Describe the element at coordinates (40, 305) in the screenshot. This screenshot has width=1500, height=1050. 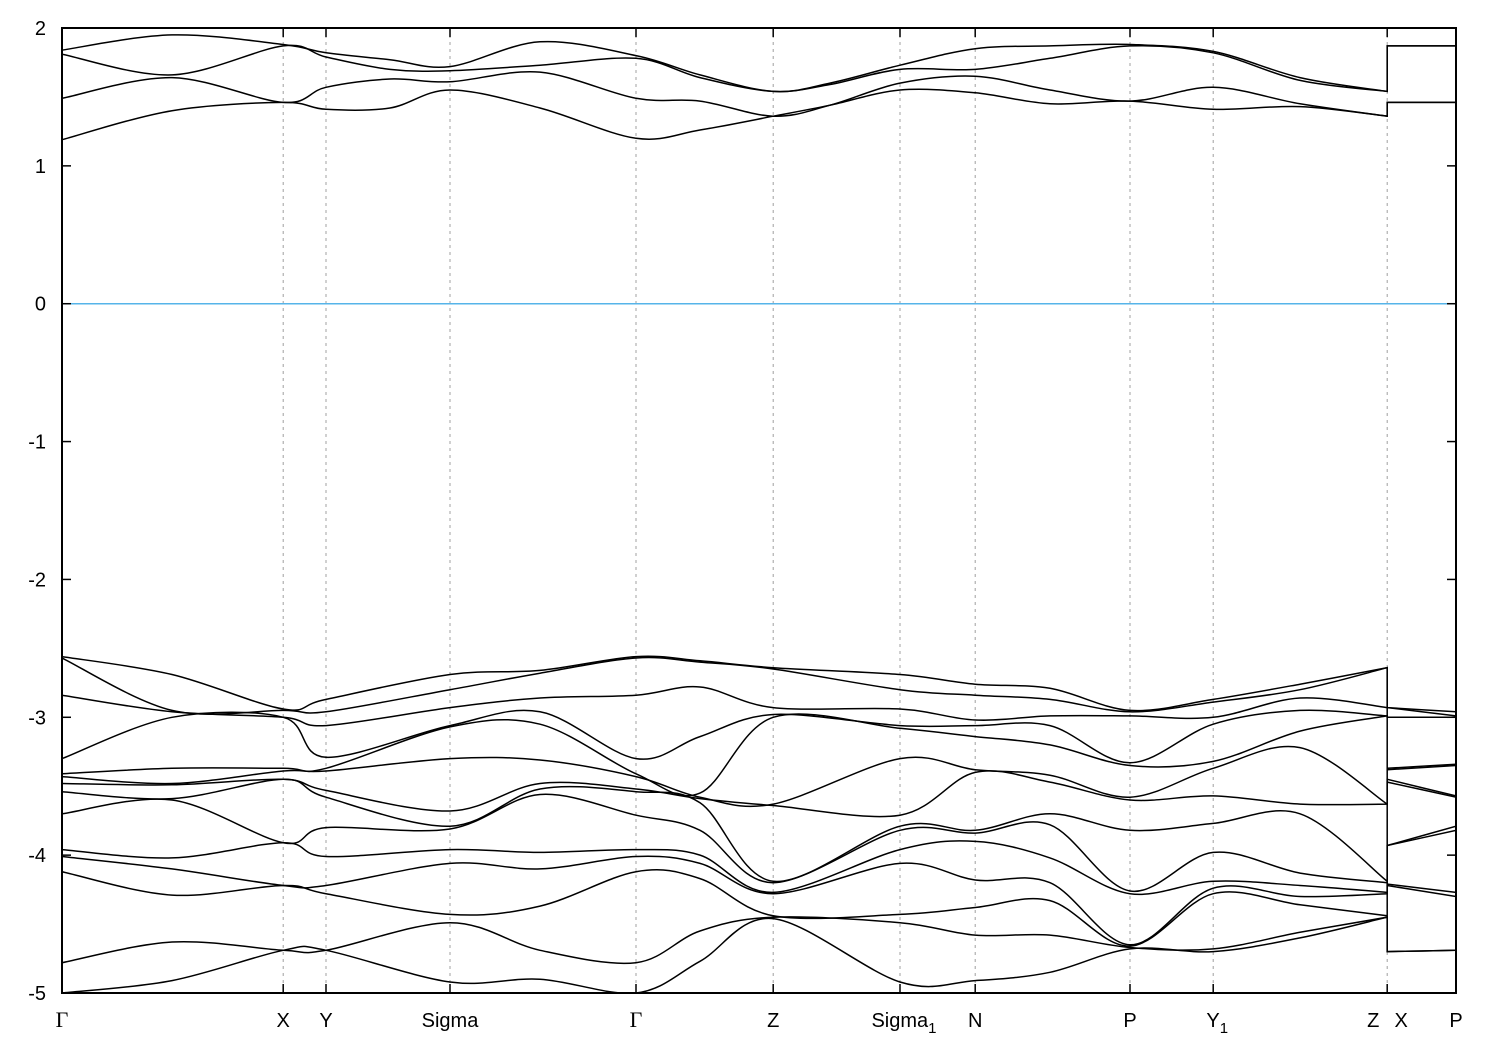
I see `y-tick-label: 0` at that location.